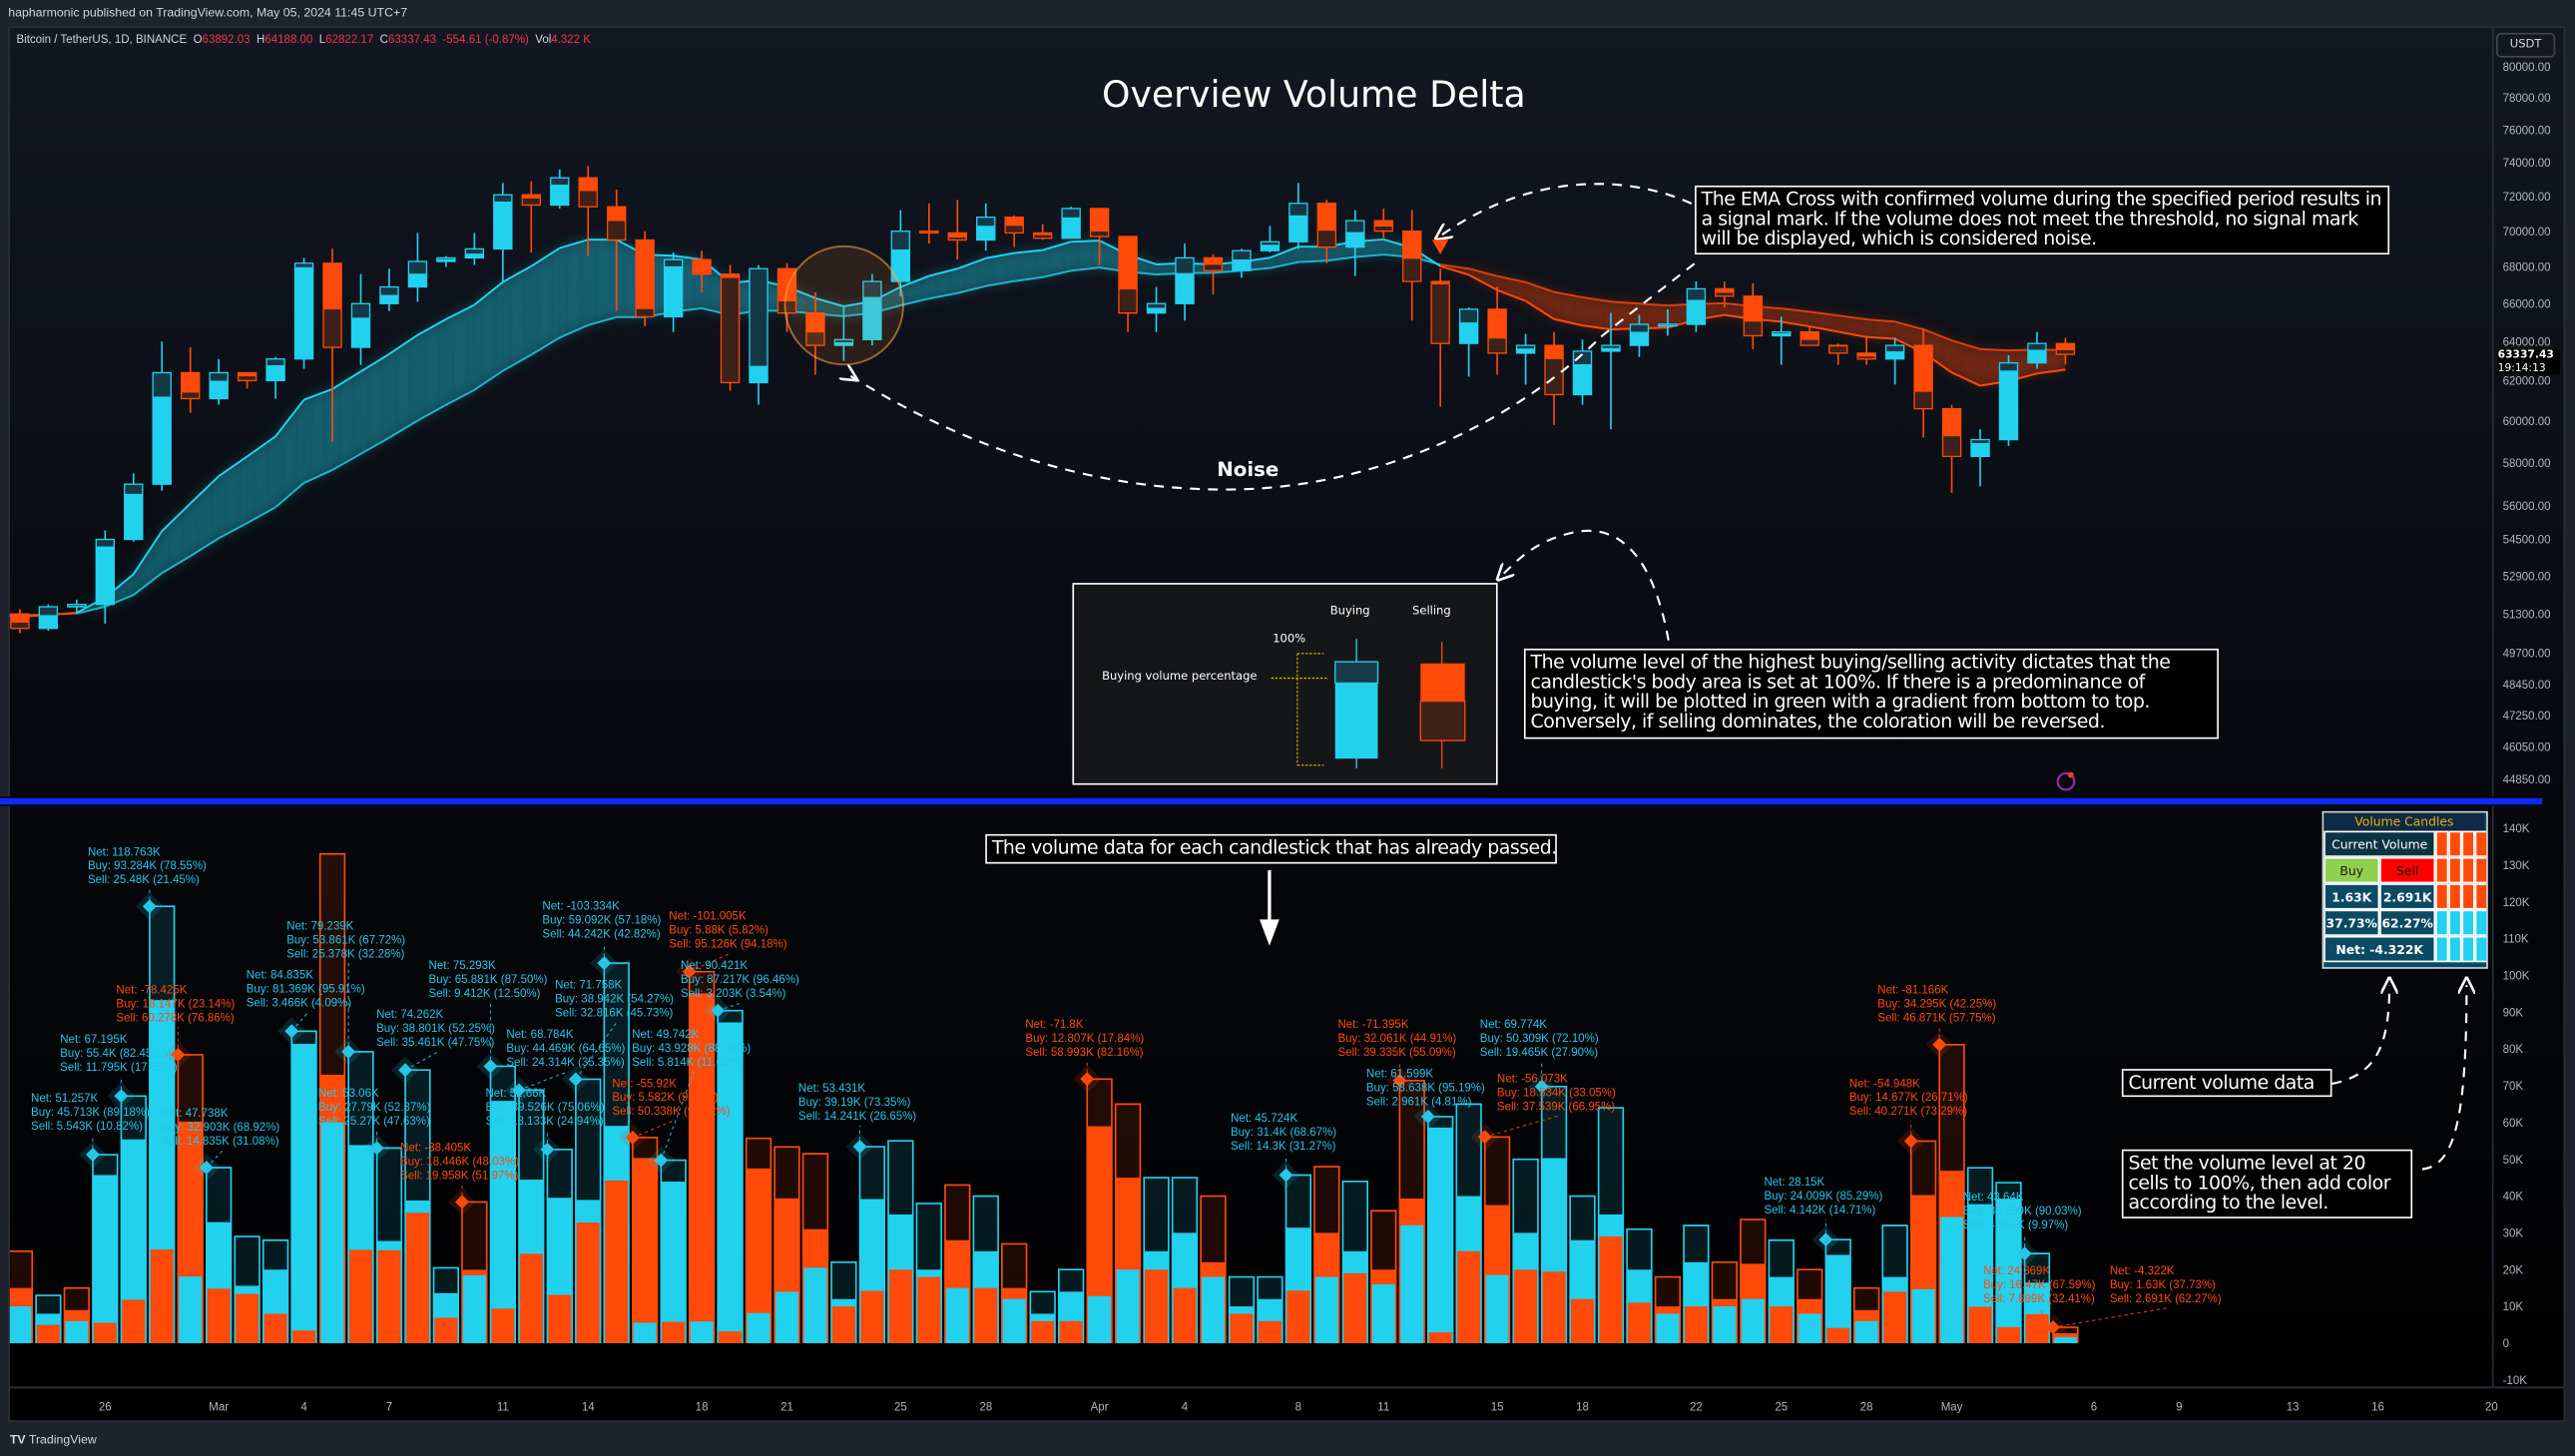  Describe the element at coordinates (2514, 1124) in the screenshot. I see `volume-tick: 60K` at that location.